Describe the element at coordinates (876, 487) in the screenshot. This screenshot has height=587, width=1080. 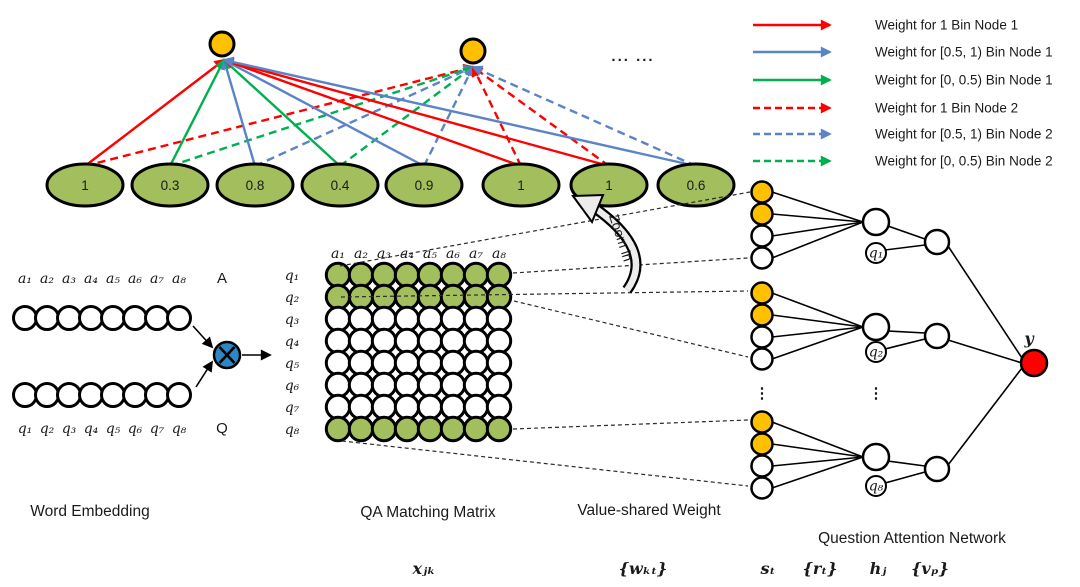
I see `attention-question-node-label: q₈` at that location.